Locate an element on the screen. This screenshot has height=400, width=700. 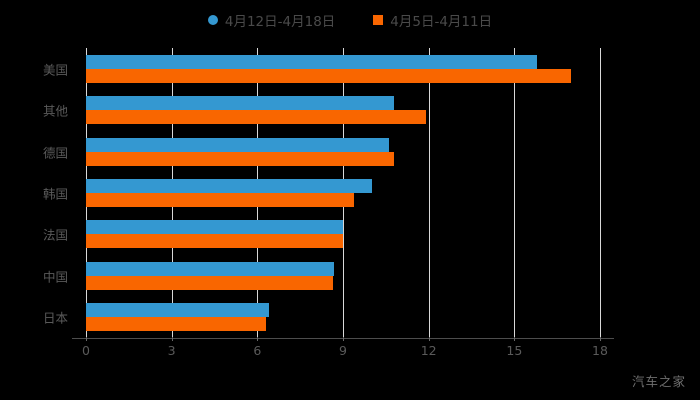
x-axis-label-4: 9 is located at coordinates (343, 350).